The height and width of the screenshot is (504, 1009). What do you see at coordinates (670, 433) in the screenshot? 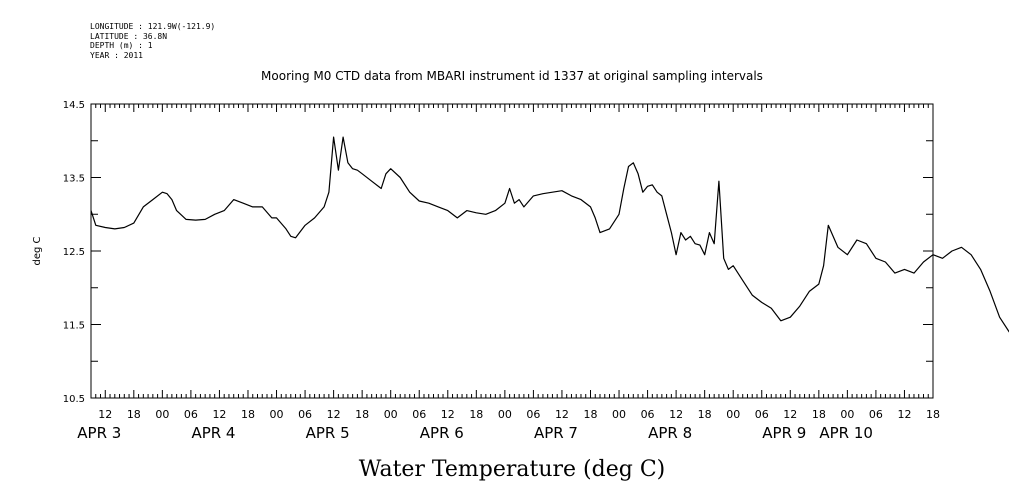
I see `x-day-label: APR 8` at bounding box center [670, 433].